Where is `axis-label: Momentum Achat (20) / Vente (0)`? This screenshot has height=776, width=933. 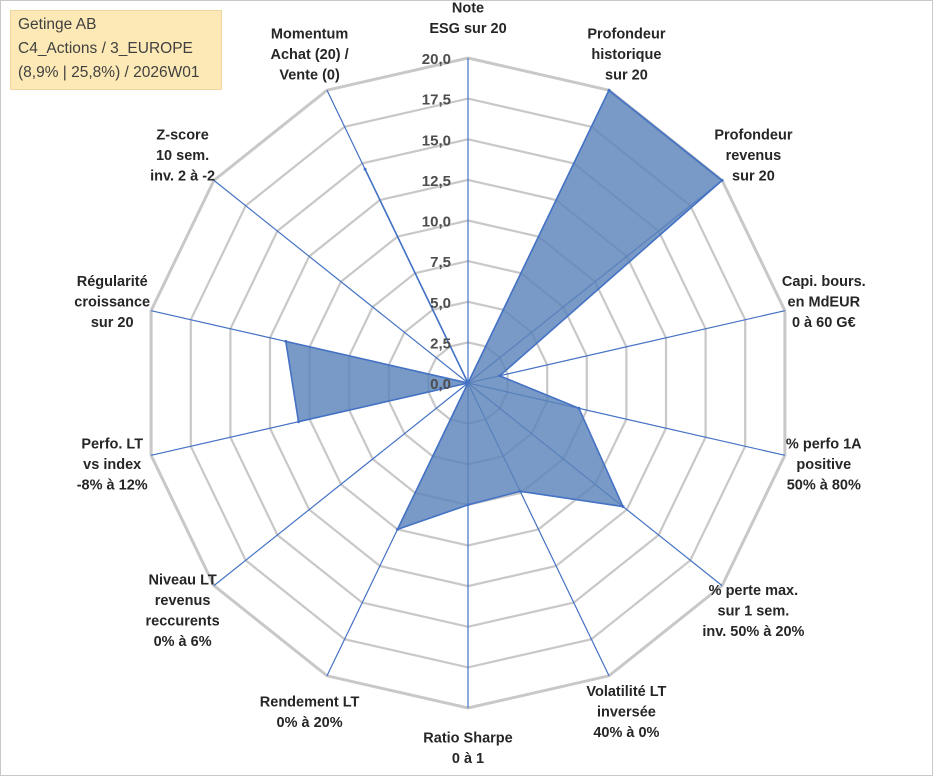 axis-label: Momentum Achat (20) / Vente (0) is located at coordinates (310, 54).